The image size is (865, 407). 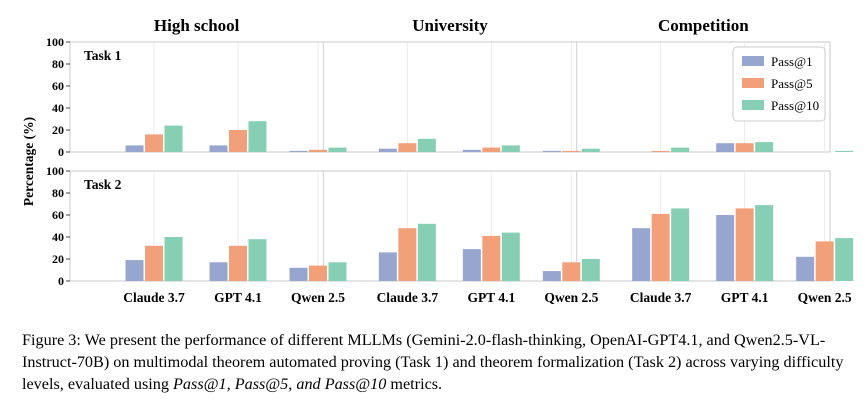 What do you see at coordinates (238, 297) in the screenshot?
I see `category-label-gpt-4-1-high-school: GPT 4.1` at bounding box center [238, 297].